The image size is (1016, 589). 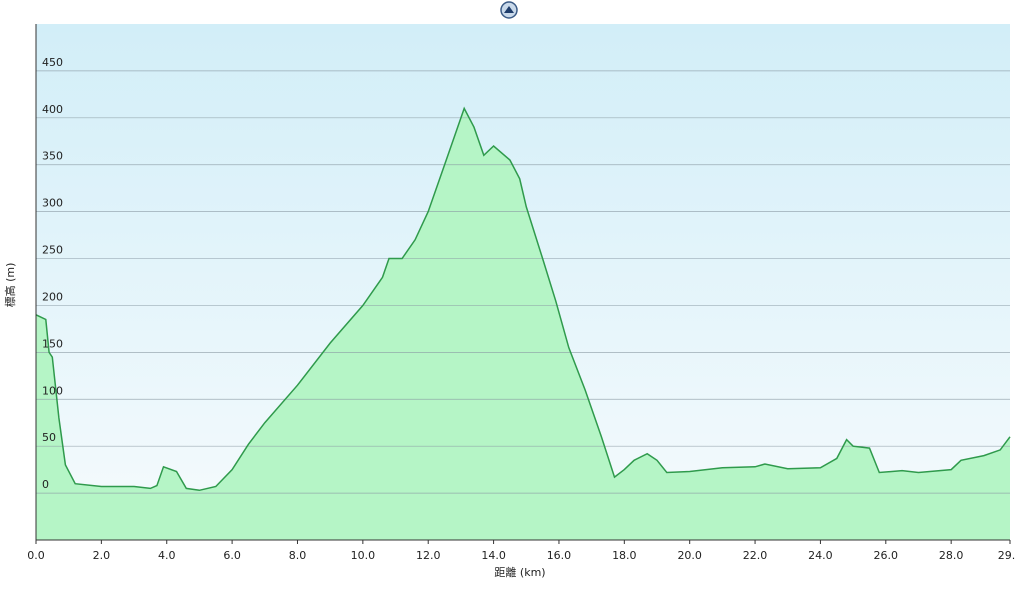 What do you see at coordinates (493, 555) in the screenshot?
I see `x-tick-label: 14.0` at bounding box center [493, 555].